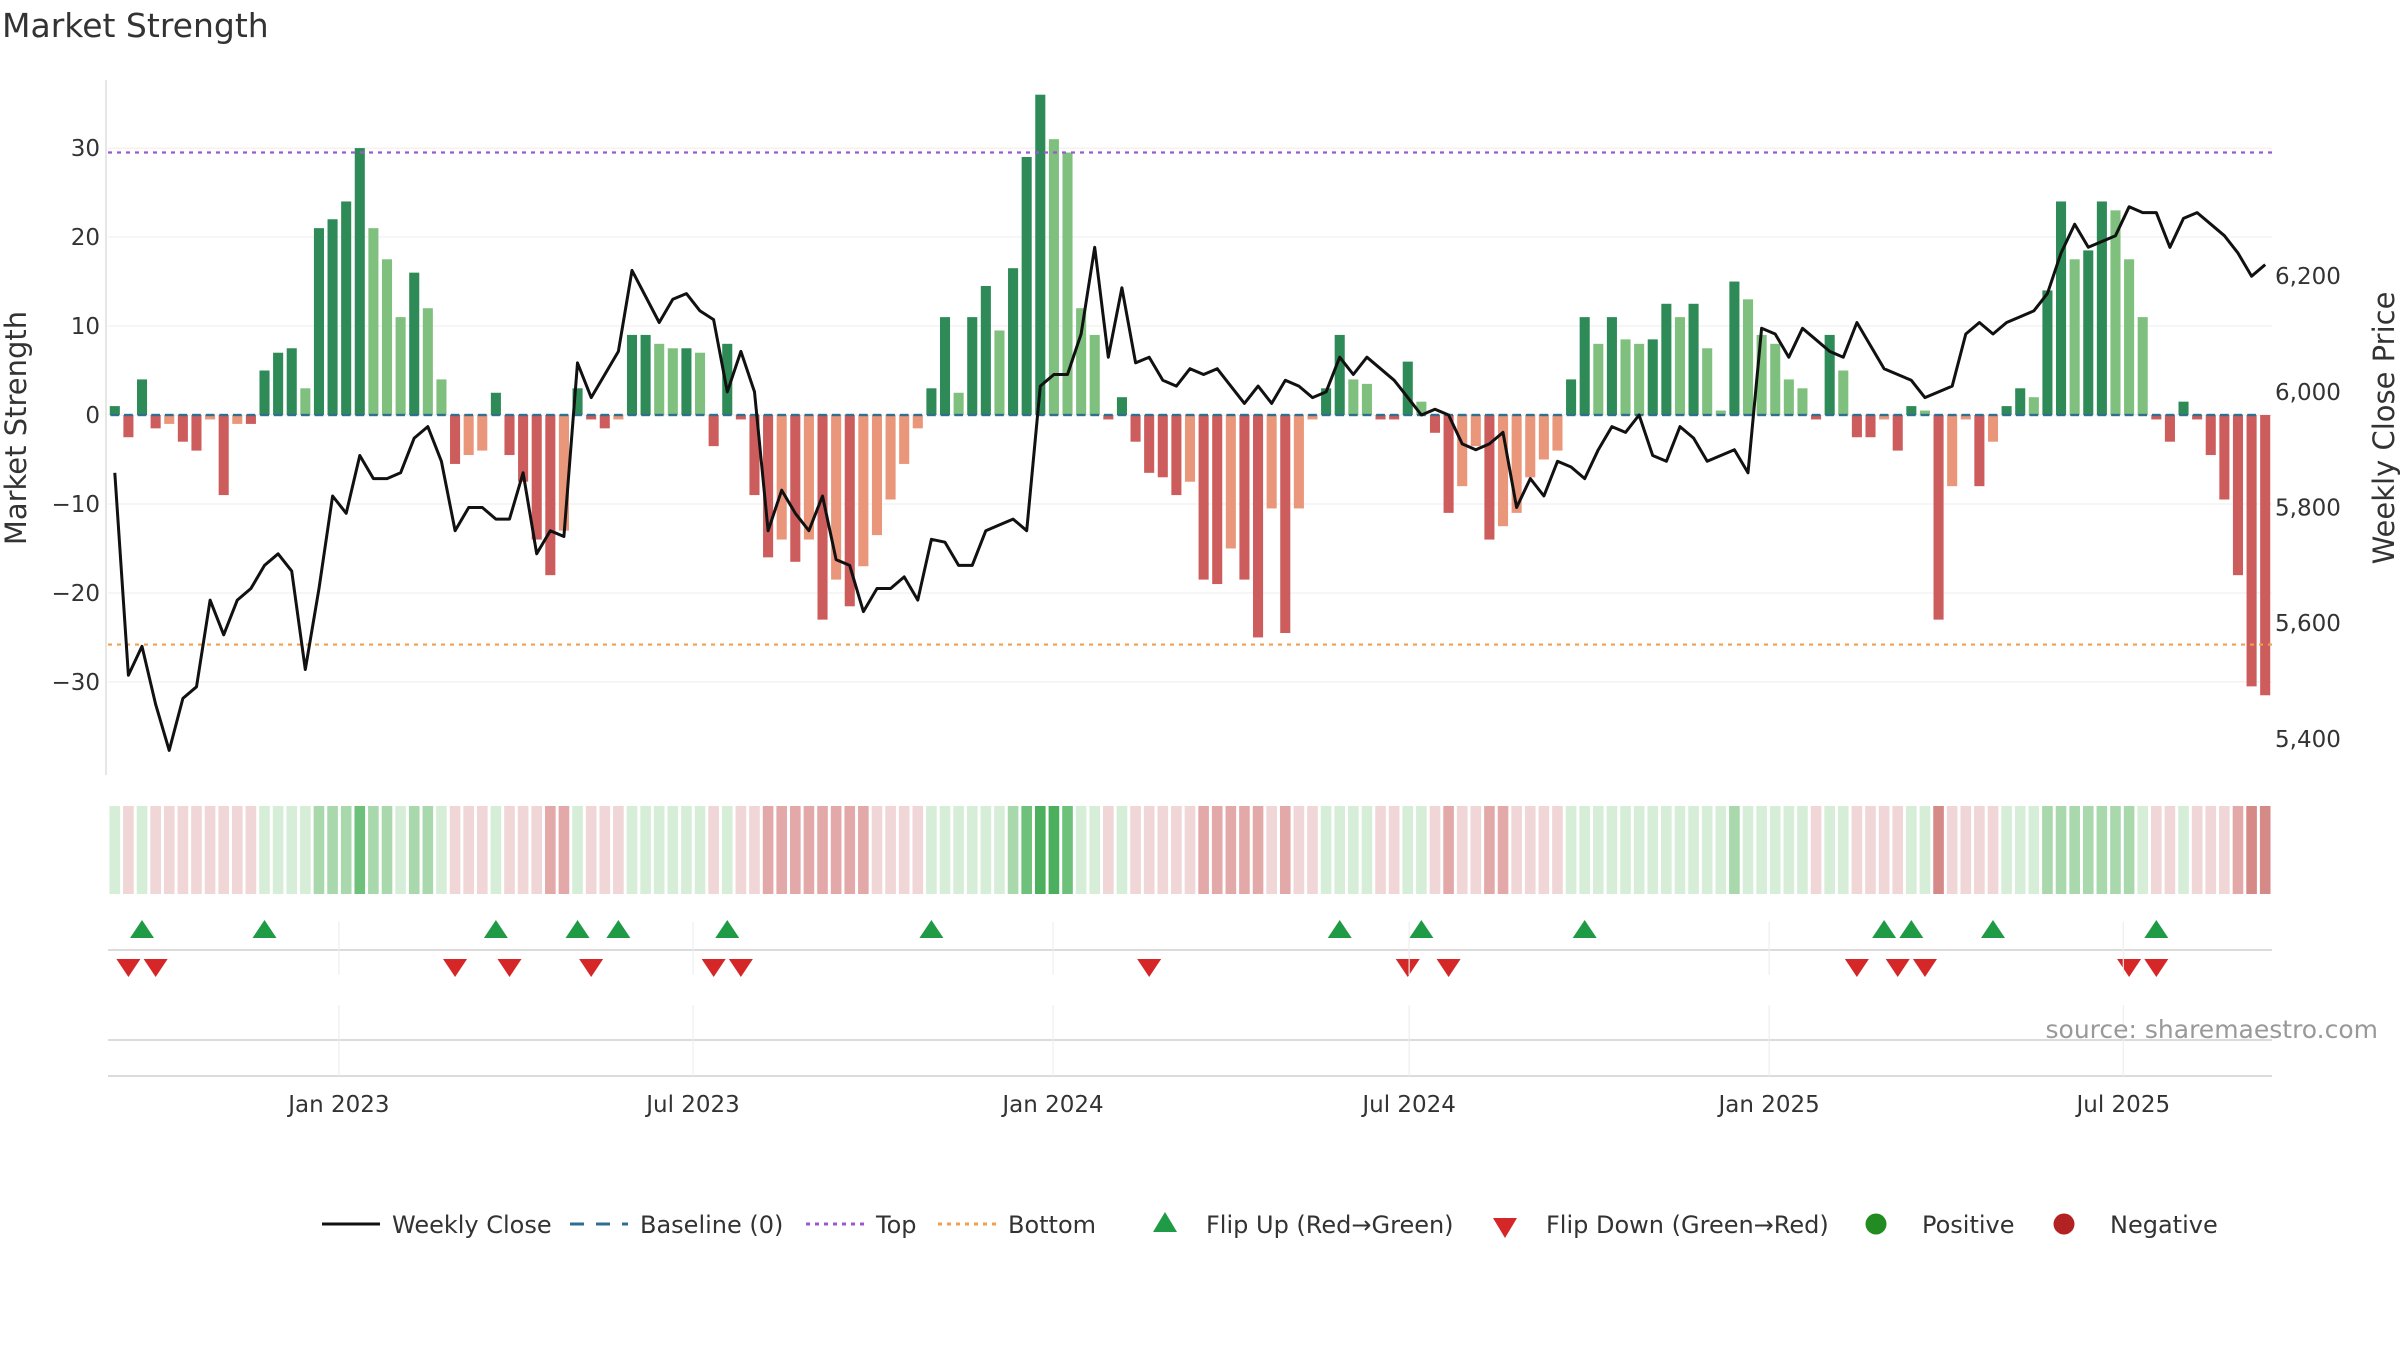  Describe the element at coordinates (2212, 1029) in the screenshot. I see `source-label: source: sharemaestro.com` at that location.